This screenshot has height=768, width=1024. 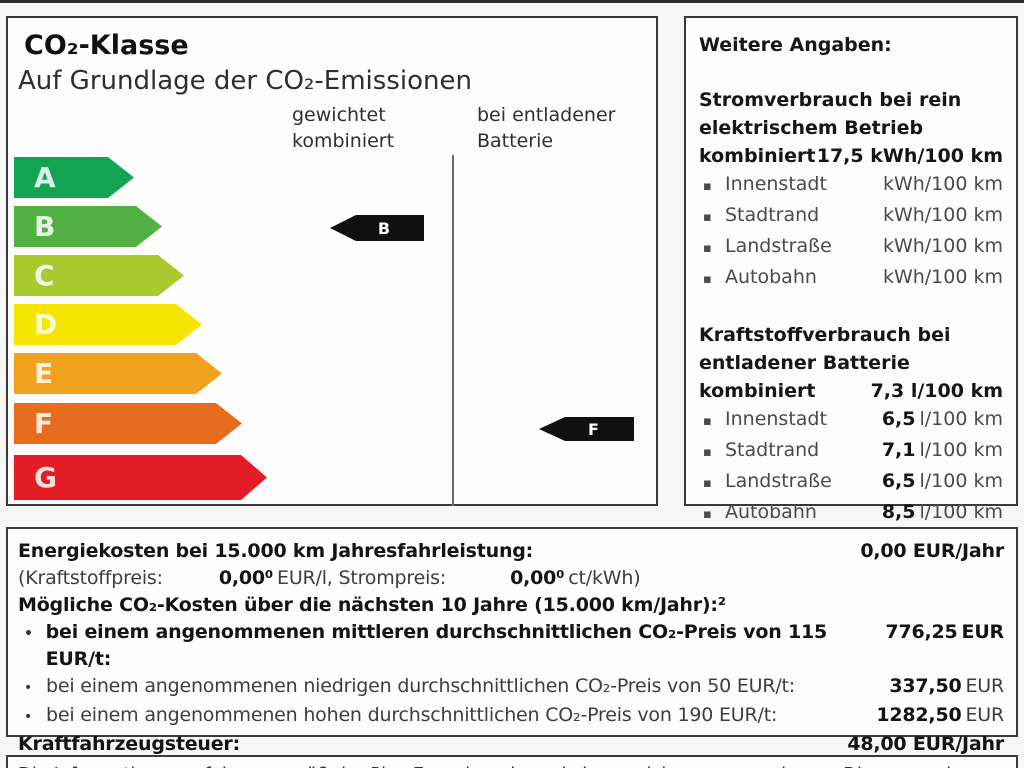 What do you see at coordinates (851, 513) in the screenshot?
I see `fuel-row-autobahn: ▪ Autobahn 8,5 l/100 km` at bounding box center [851, 513].